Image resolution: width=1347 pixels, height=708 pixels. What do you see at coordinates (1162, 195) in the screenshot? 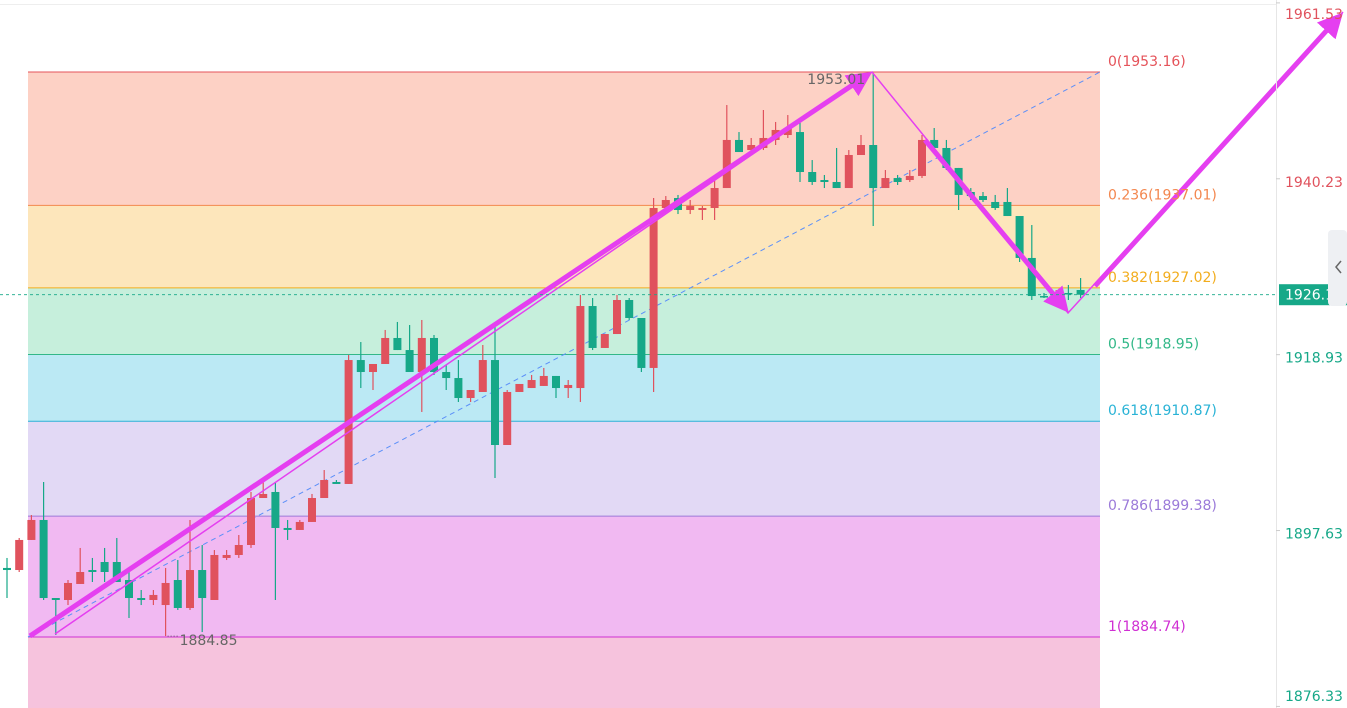
I see `fib-label: 0.236(1937.01)` at bounding box center [1162, 195].